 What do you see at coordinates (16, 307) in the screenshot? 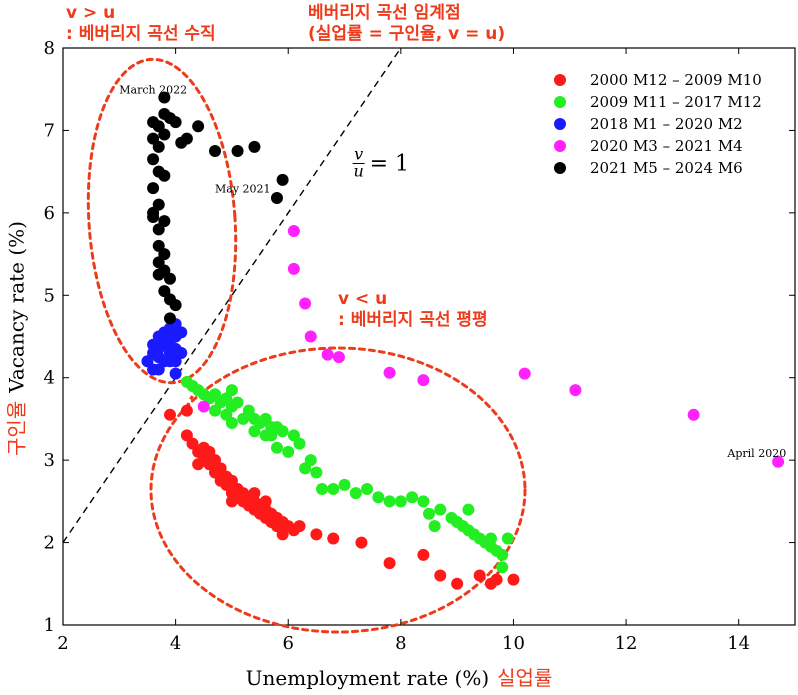
I see `y-axis-label-en: Vacancy rate (%)` at bounding box center [16, 307].